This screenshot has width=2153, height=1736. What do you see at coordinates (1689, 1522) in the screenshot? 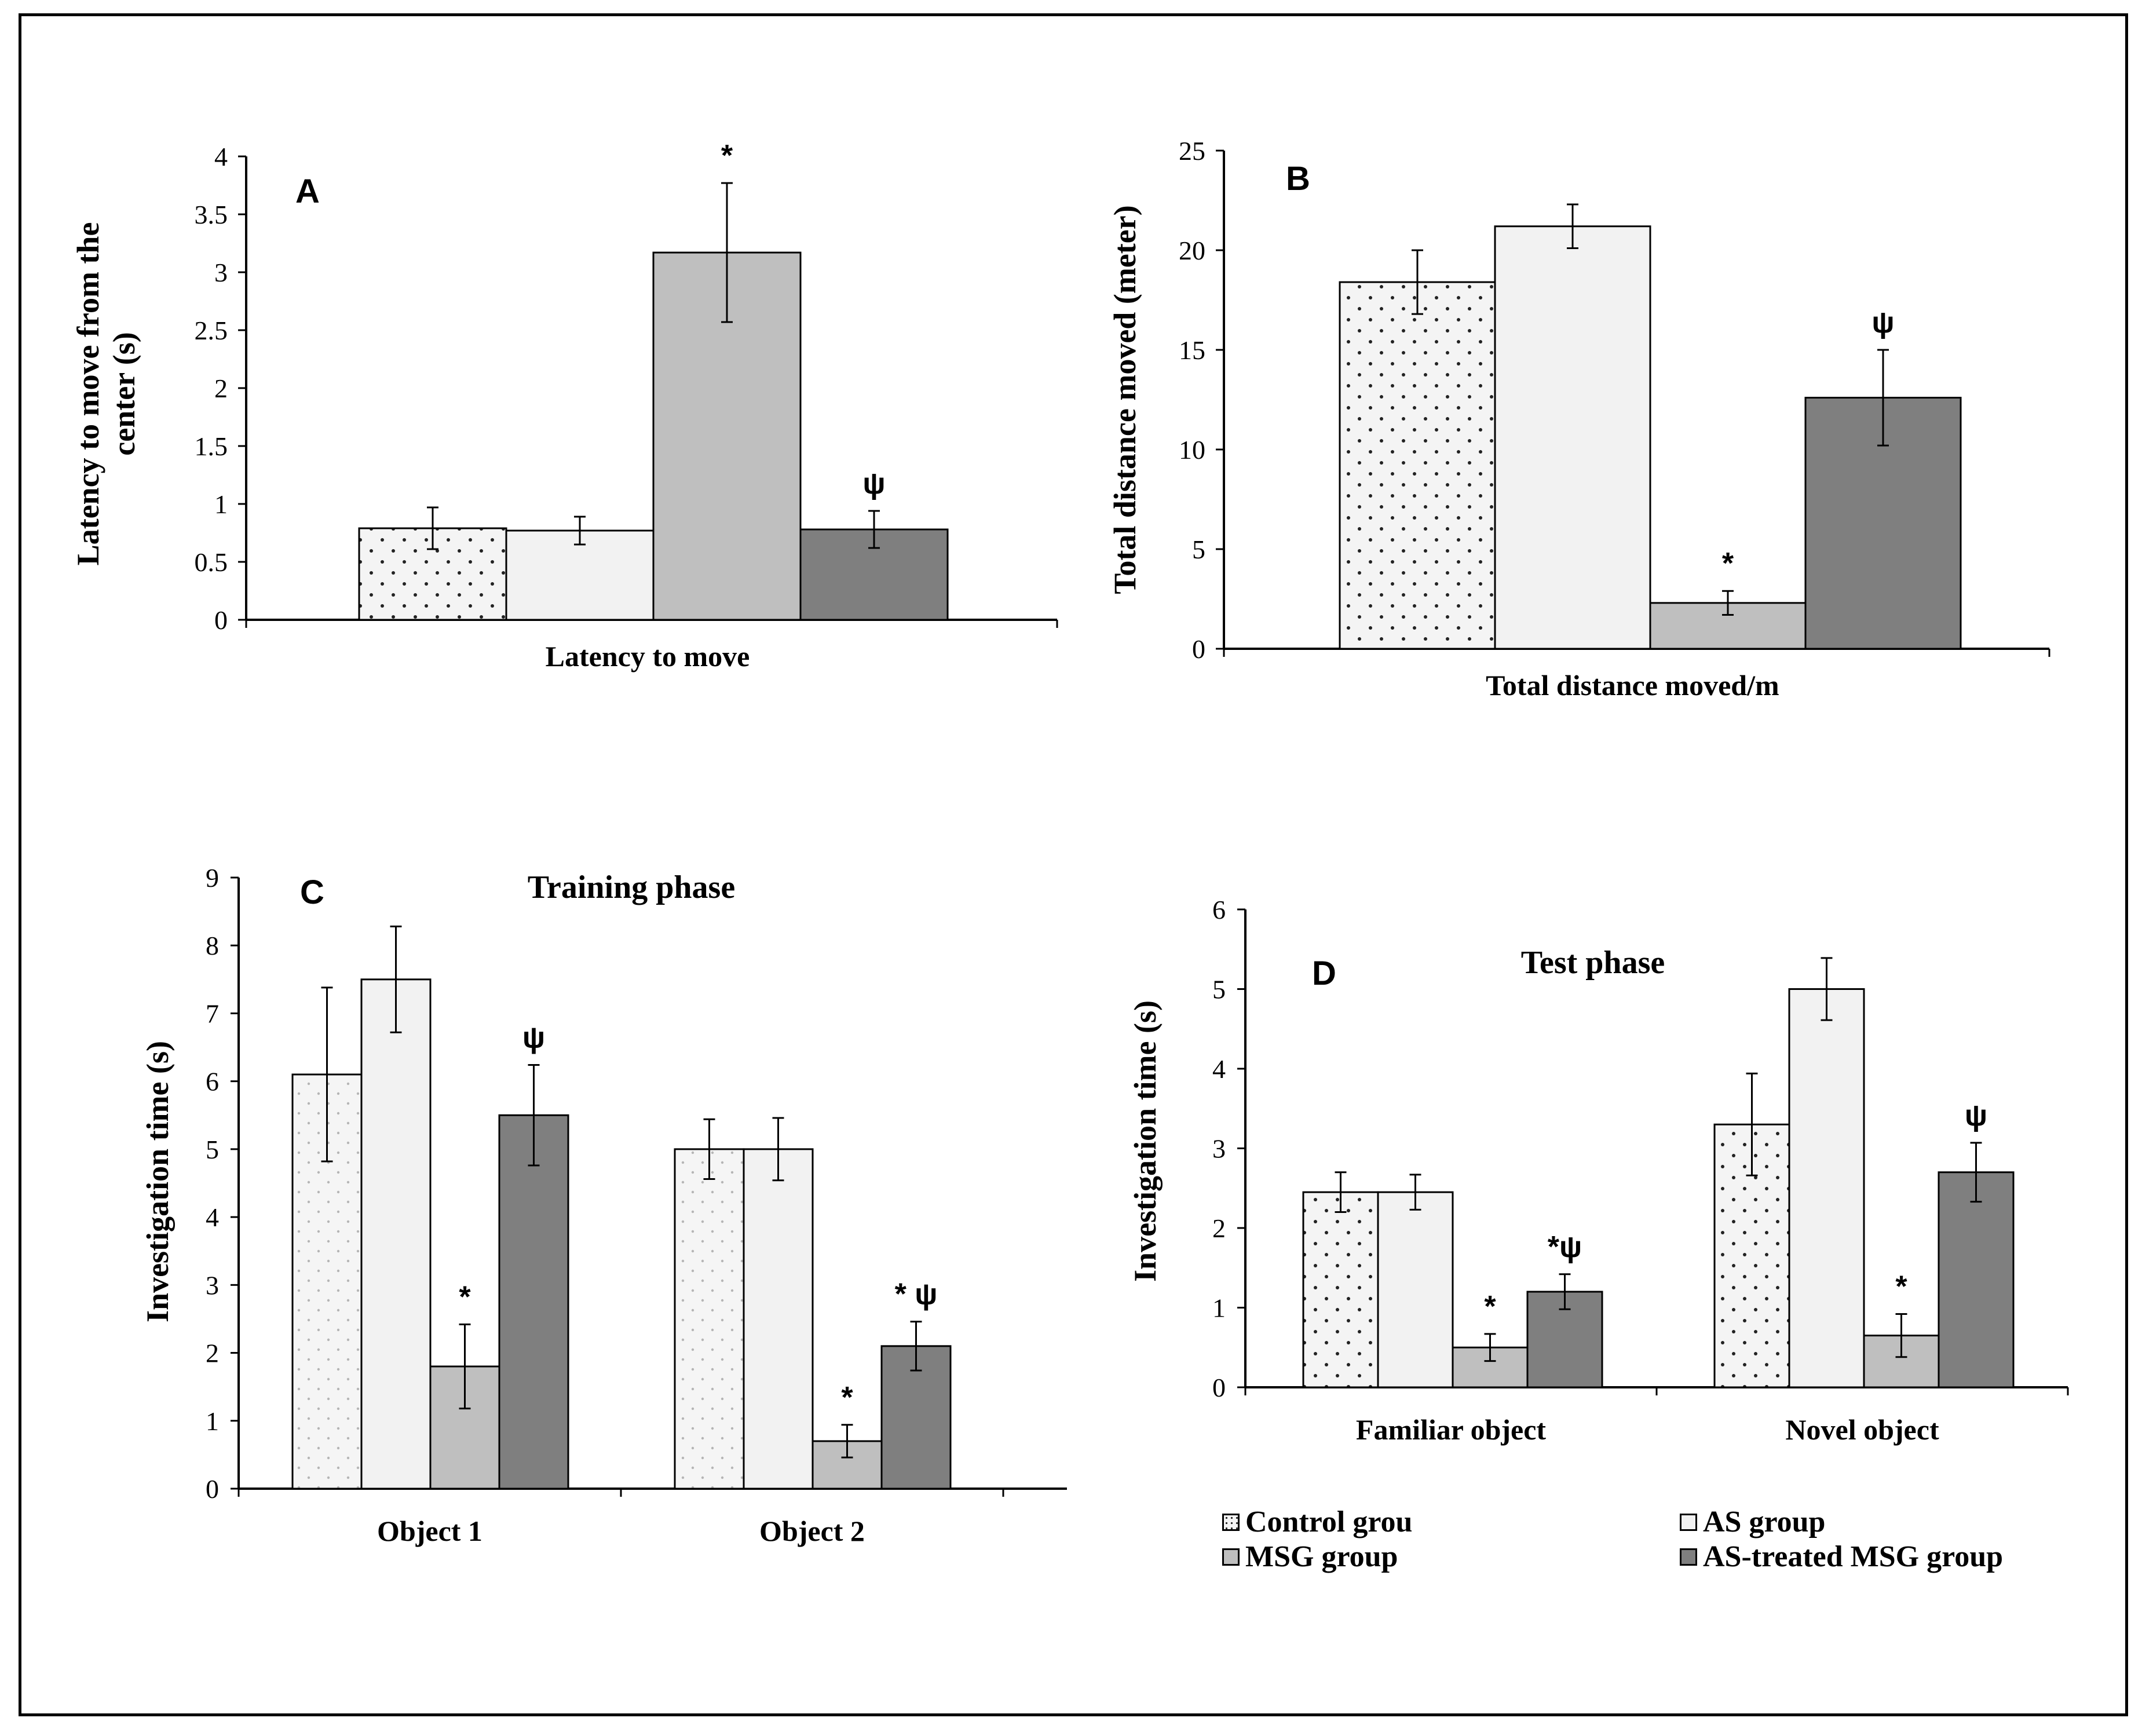
I see `legend-swatch-as` at bounding box center [1689, 1522].